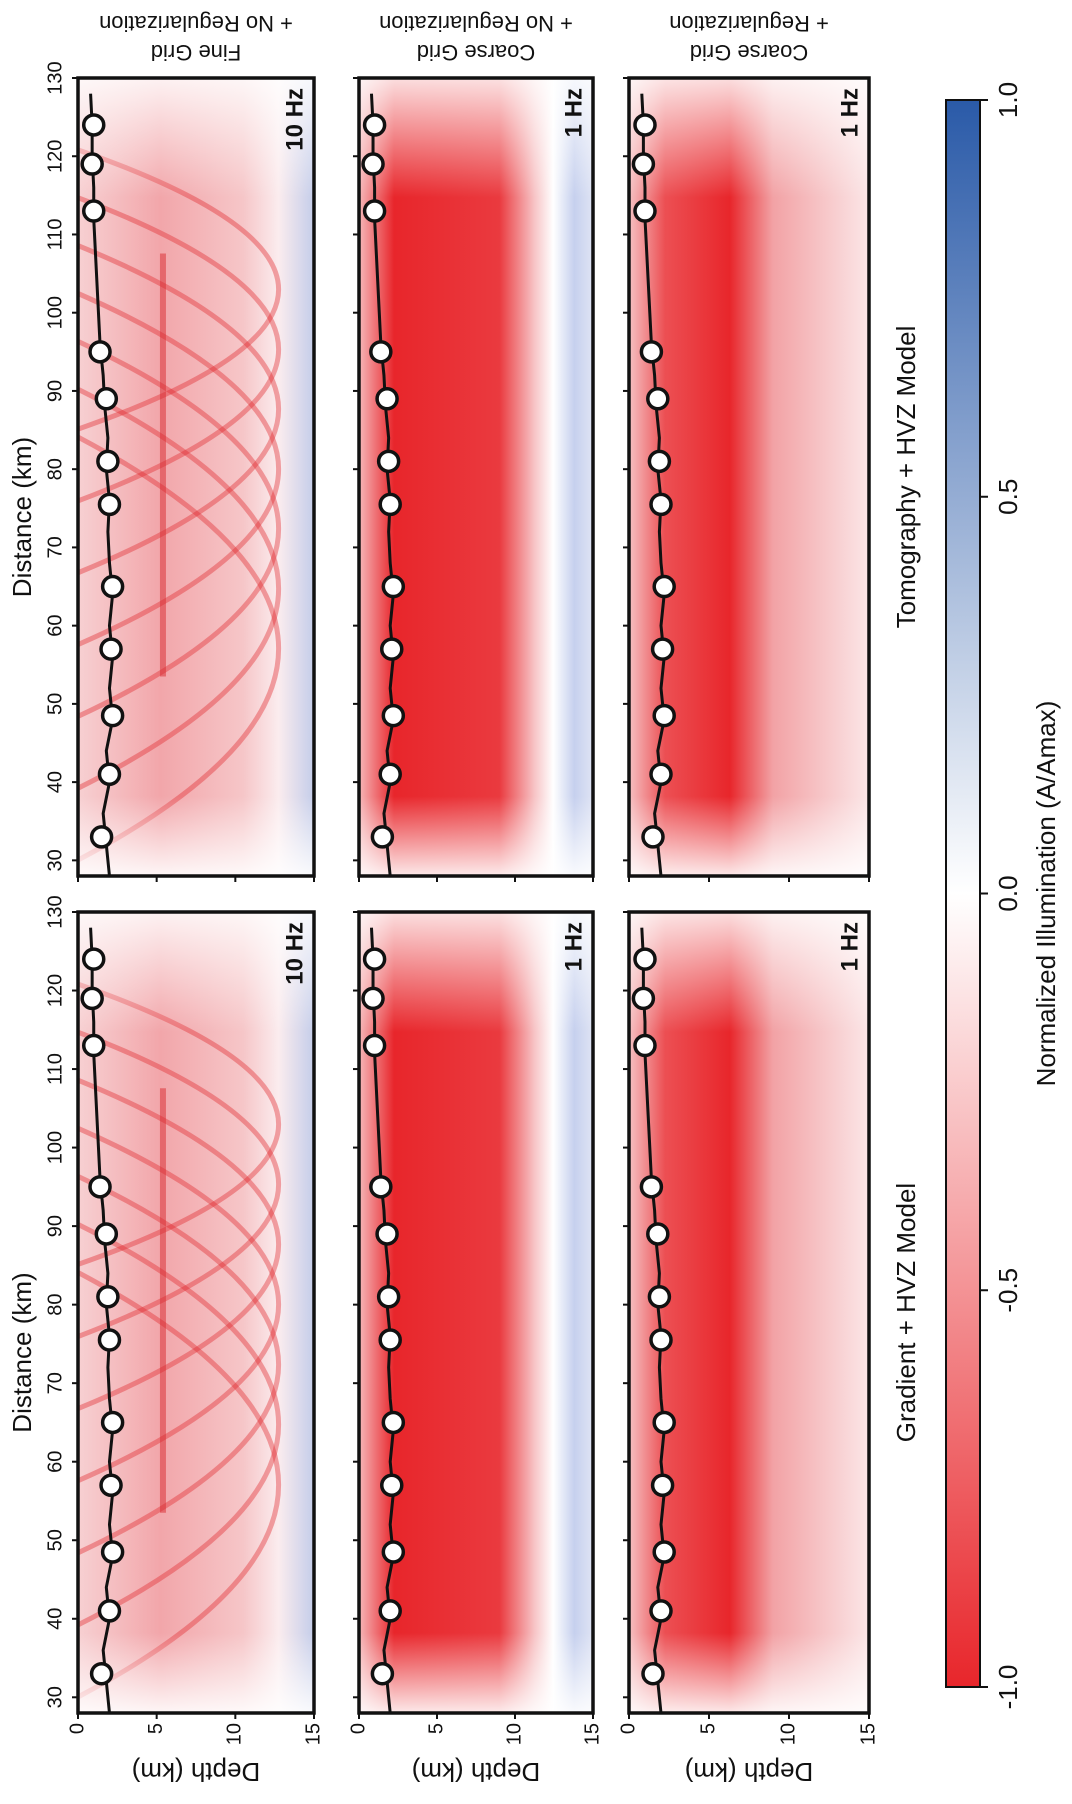 The width and height of the screenshot is (1072, 1804). I want to click on x-axis-label: Distance (km), so click(22, 517).